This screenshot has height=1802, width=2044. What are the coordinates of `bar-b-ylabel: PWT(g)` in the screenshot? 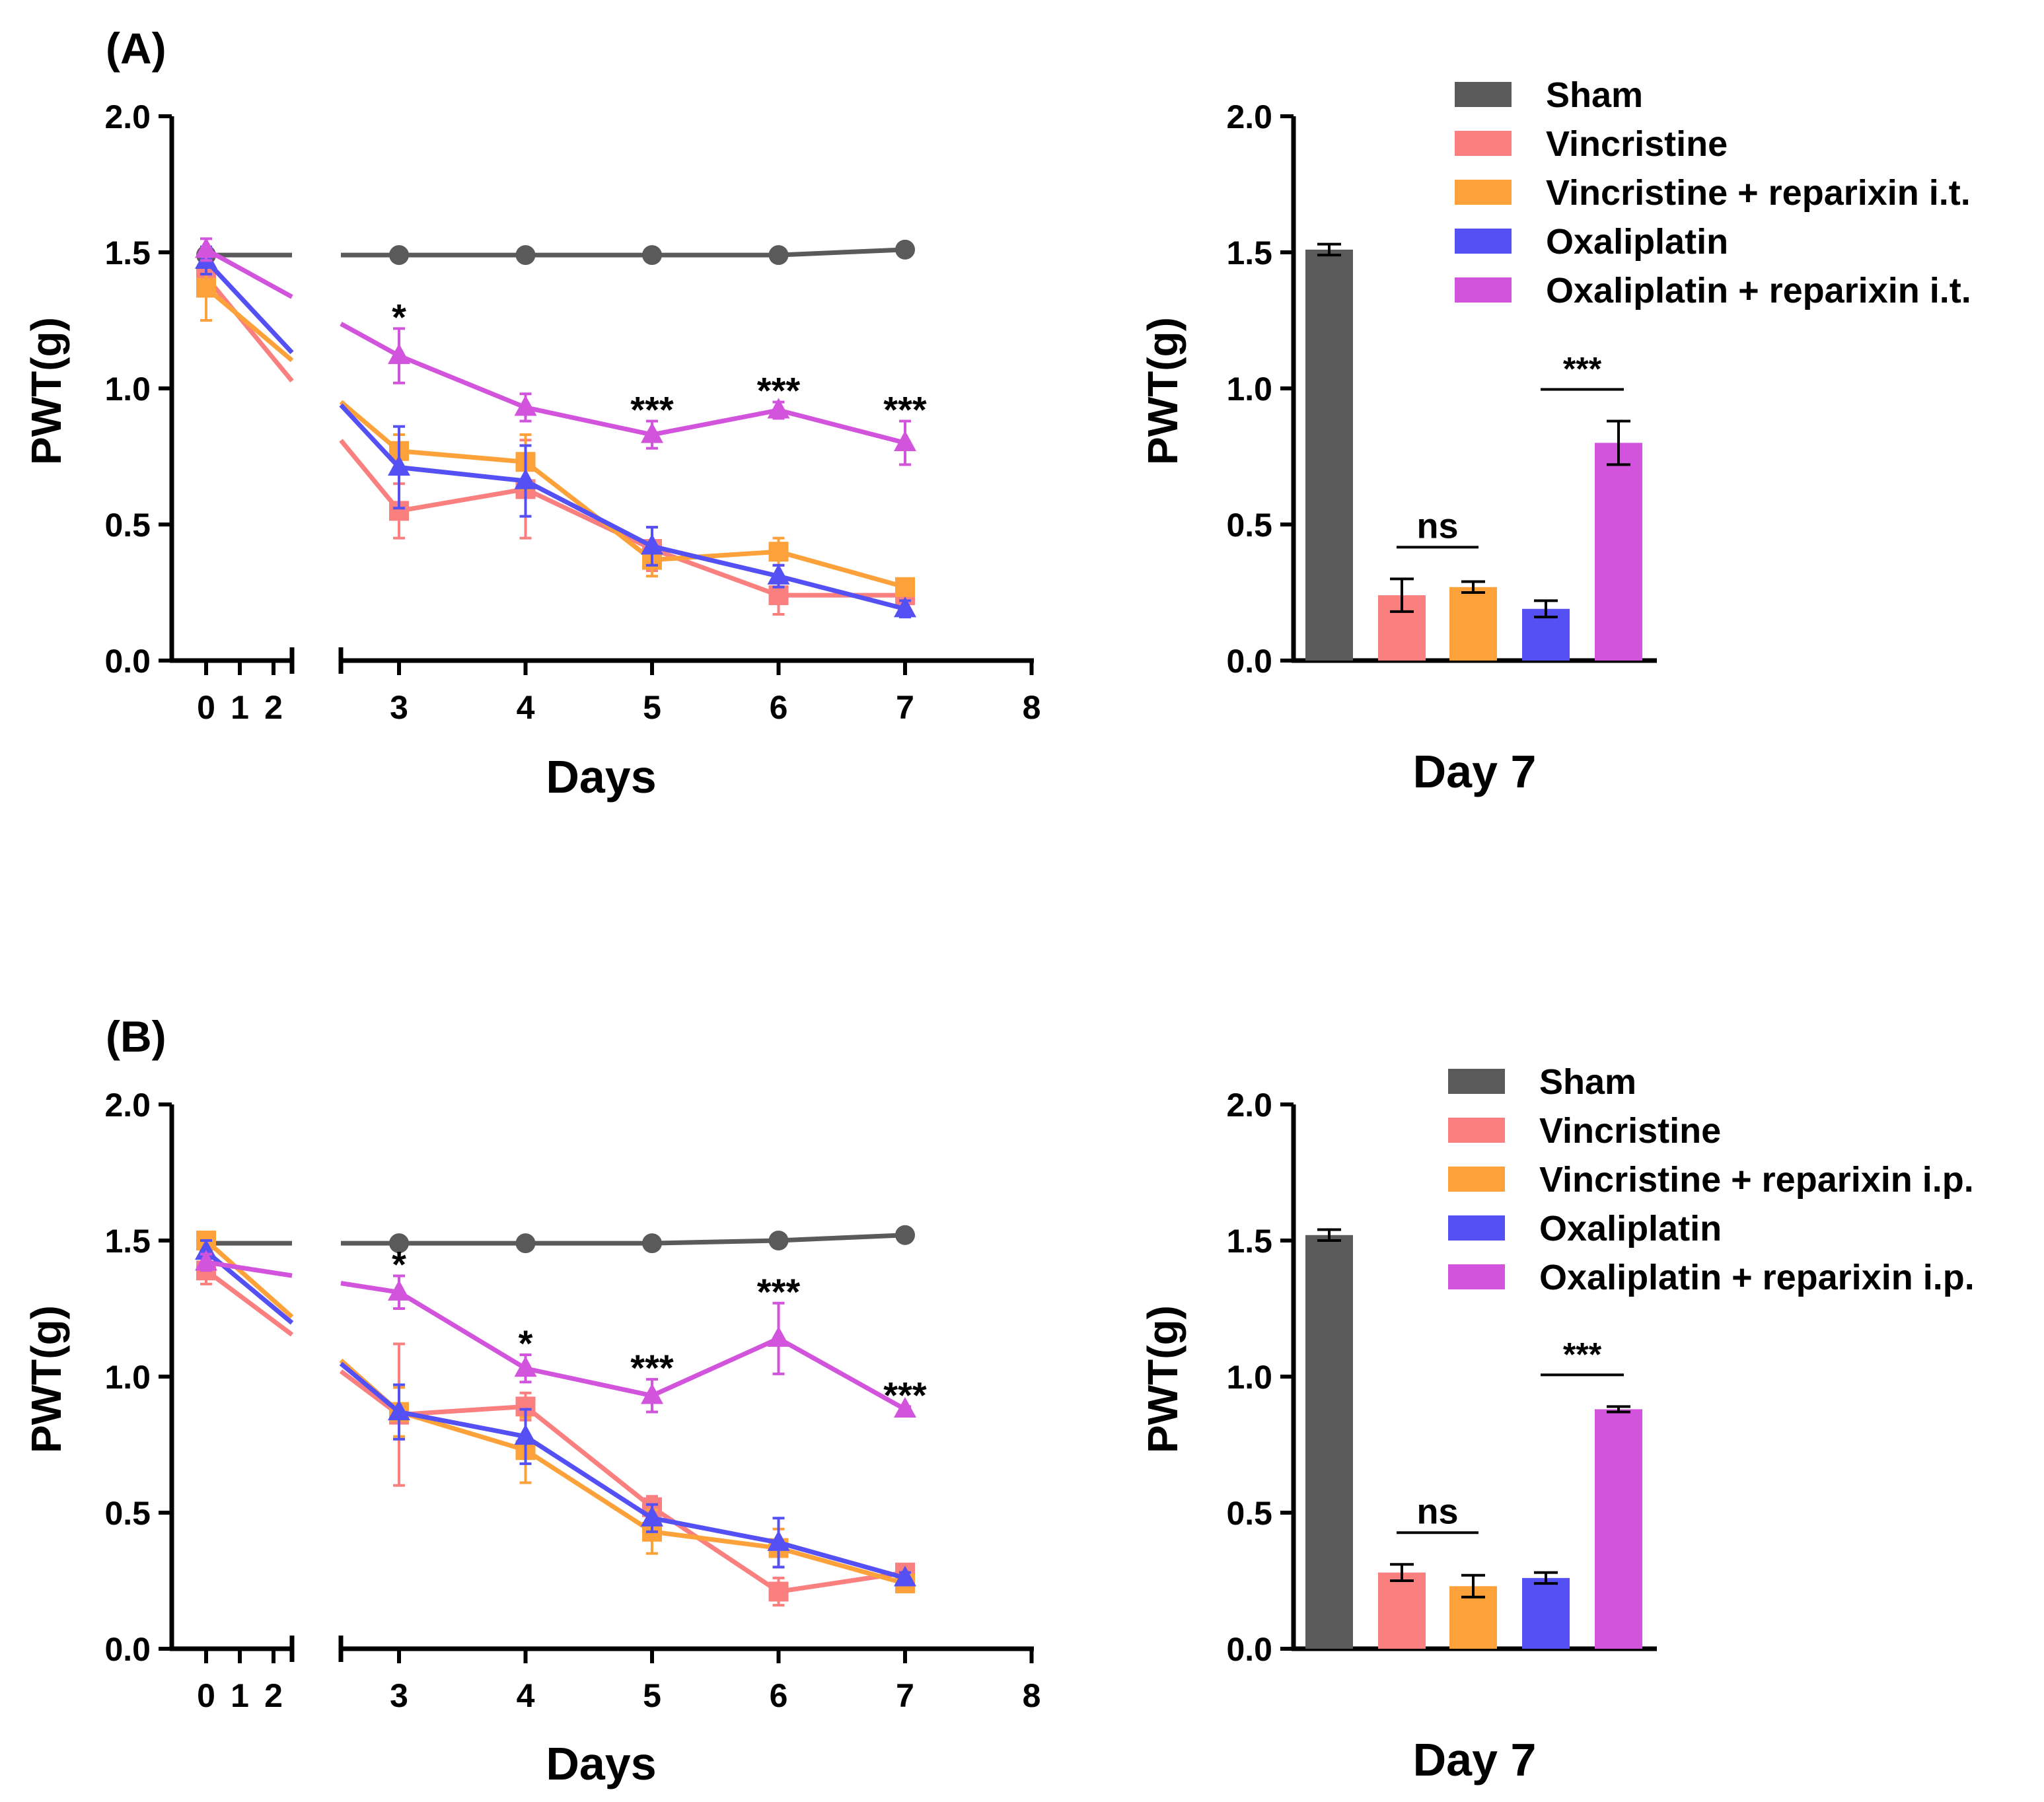 It's located at (1162, 1379).